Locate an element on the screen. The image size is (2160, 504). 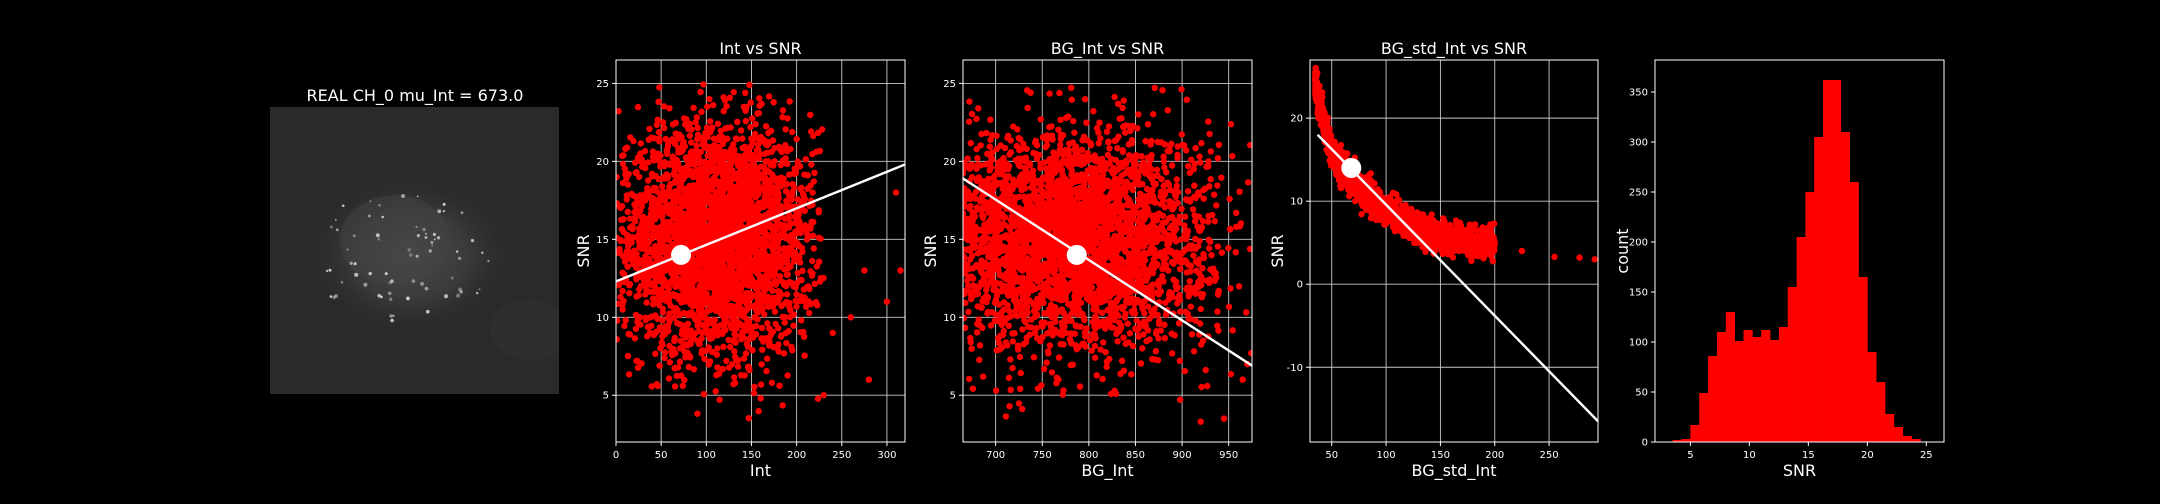
axes-frame is located at coordinates (760, 251).